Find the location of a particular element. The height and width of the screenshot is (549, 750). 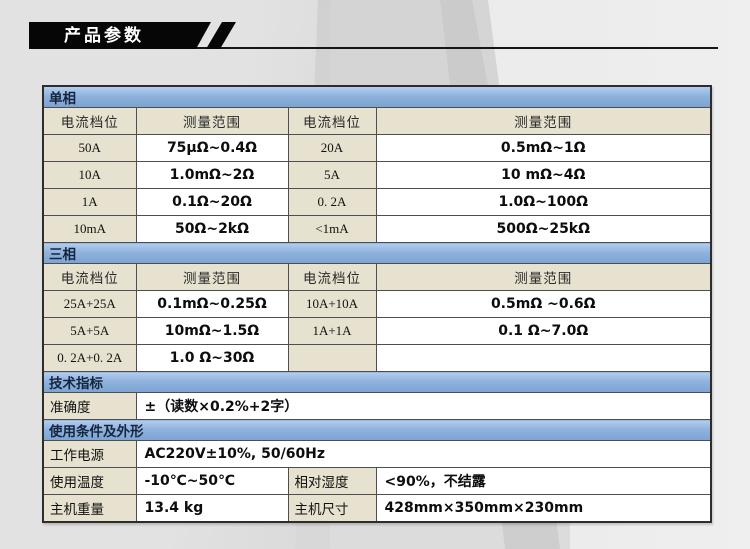

spec-label-temperature: 使用温度 is located at coordinates (89, 481).